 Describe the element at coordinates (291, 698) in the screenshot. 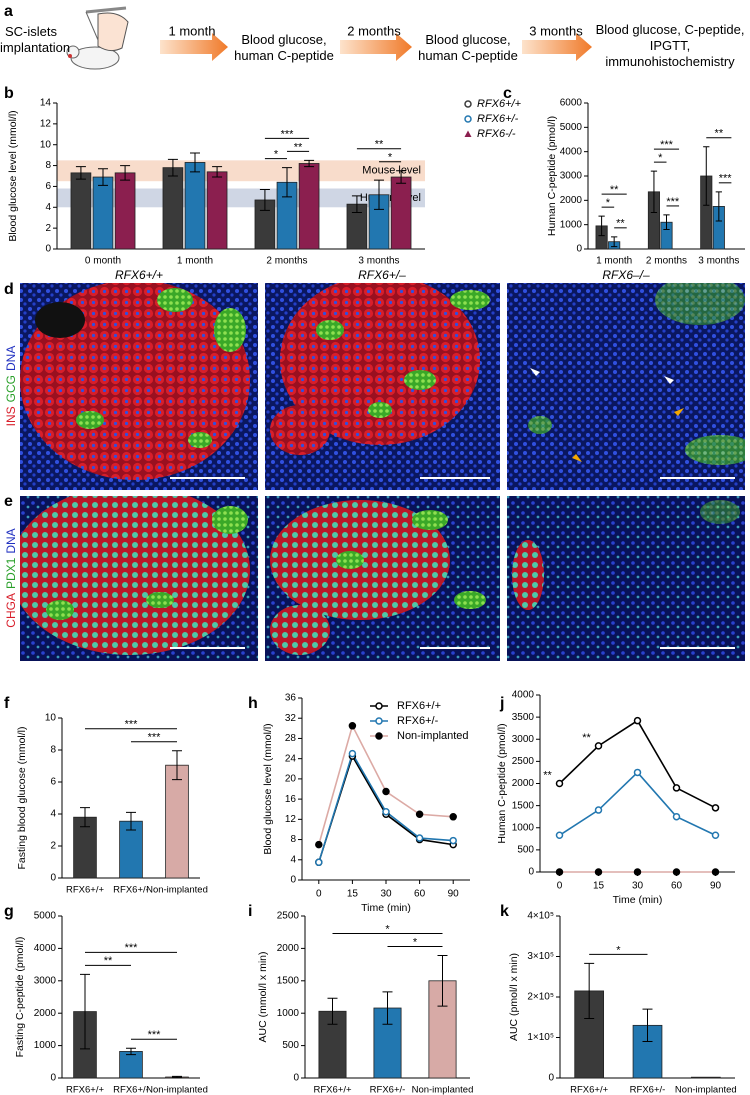

I see `y-tick-label: 36` at that location.